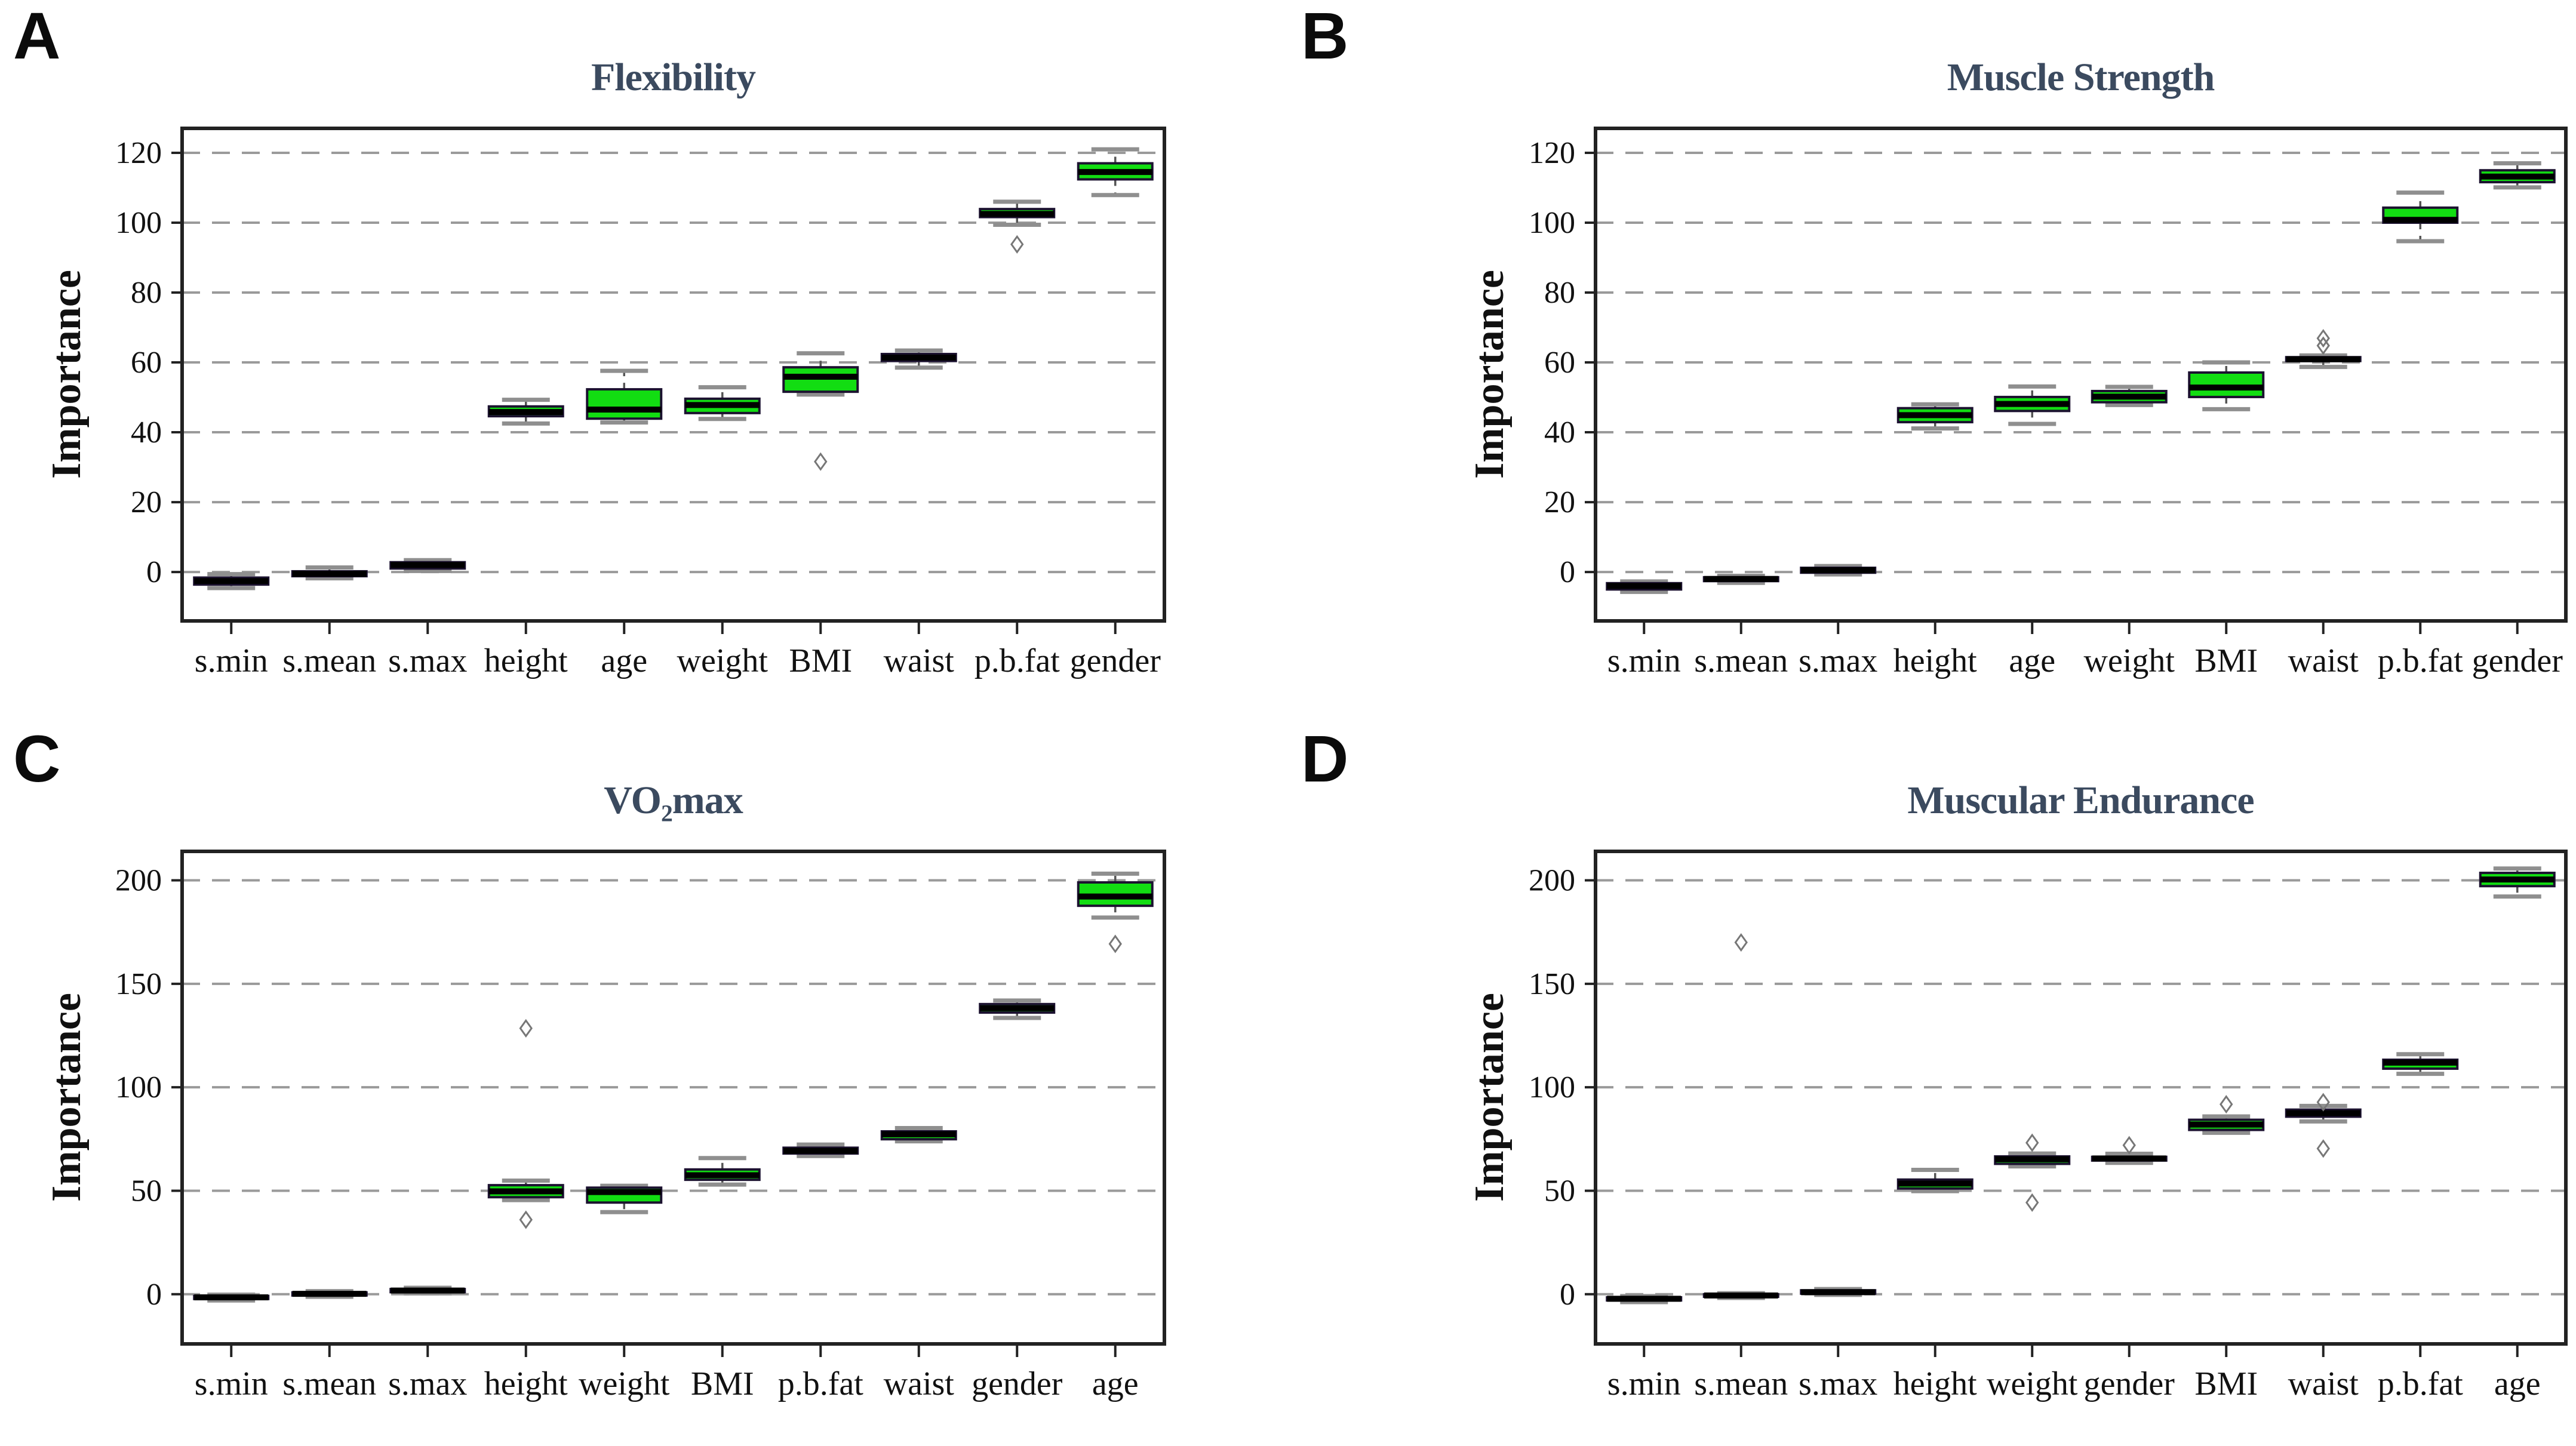  I want to click on outlier-p.b.fat-0, so click(1017, 245).